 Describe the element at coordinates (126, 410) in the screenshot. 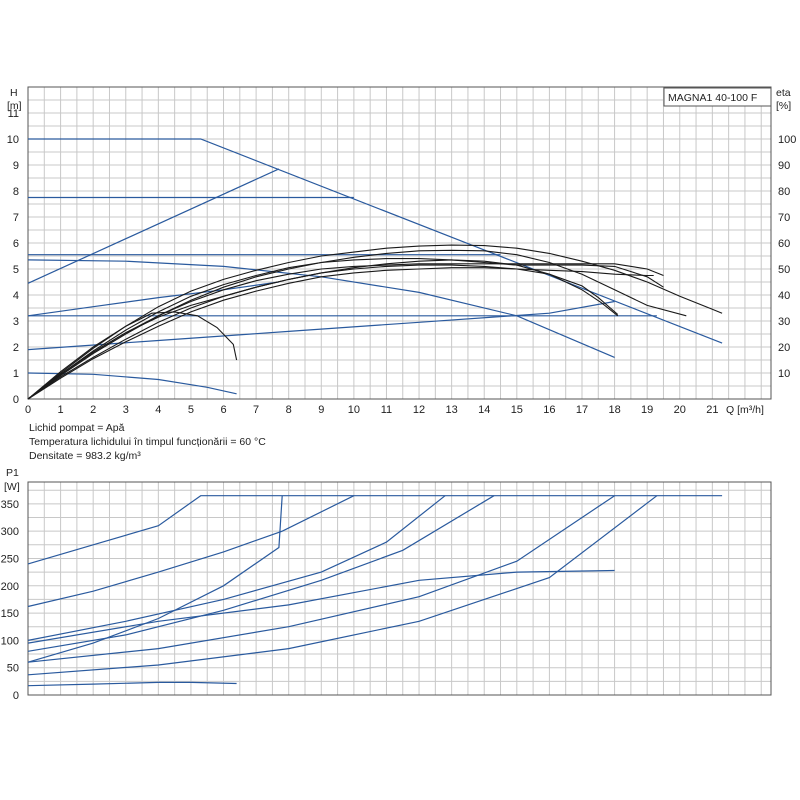

I see `x-tick-label-3: 3` at that location.